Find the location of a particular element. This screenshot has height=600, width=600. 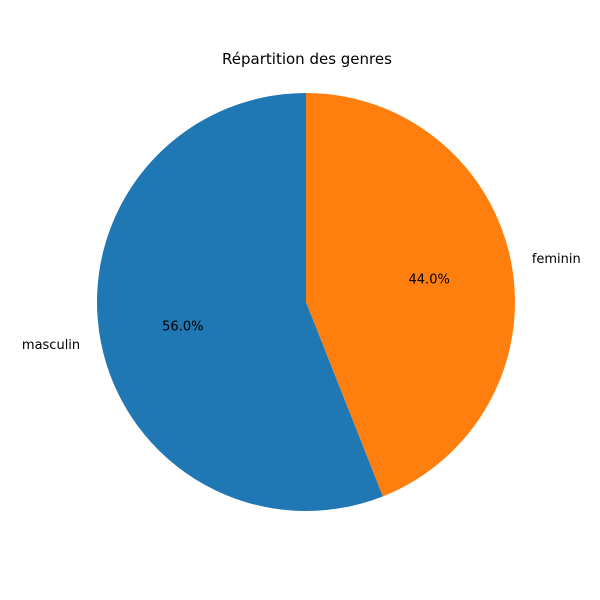

chart-title: Répartition des genres is located at coordinates (307, 59).